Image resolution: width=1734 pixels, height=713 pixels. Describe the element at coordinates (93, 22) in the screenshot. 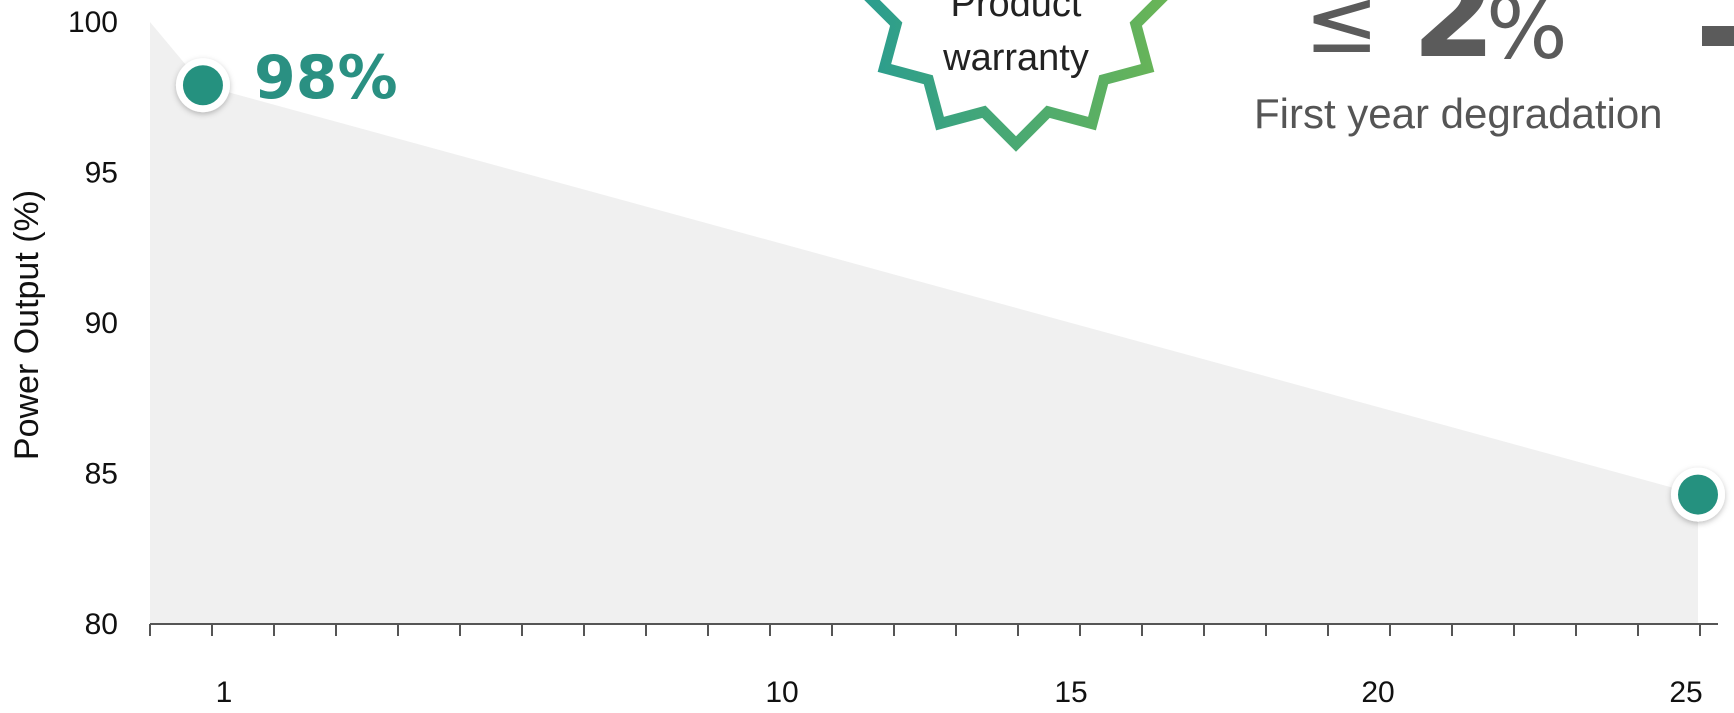

I see `y-tick-label: 100` at that location.